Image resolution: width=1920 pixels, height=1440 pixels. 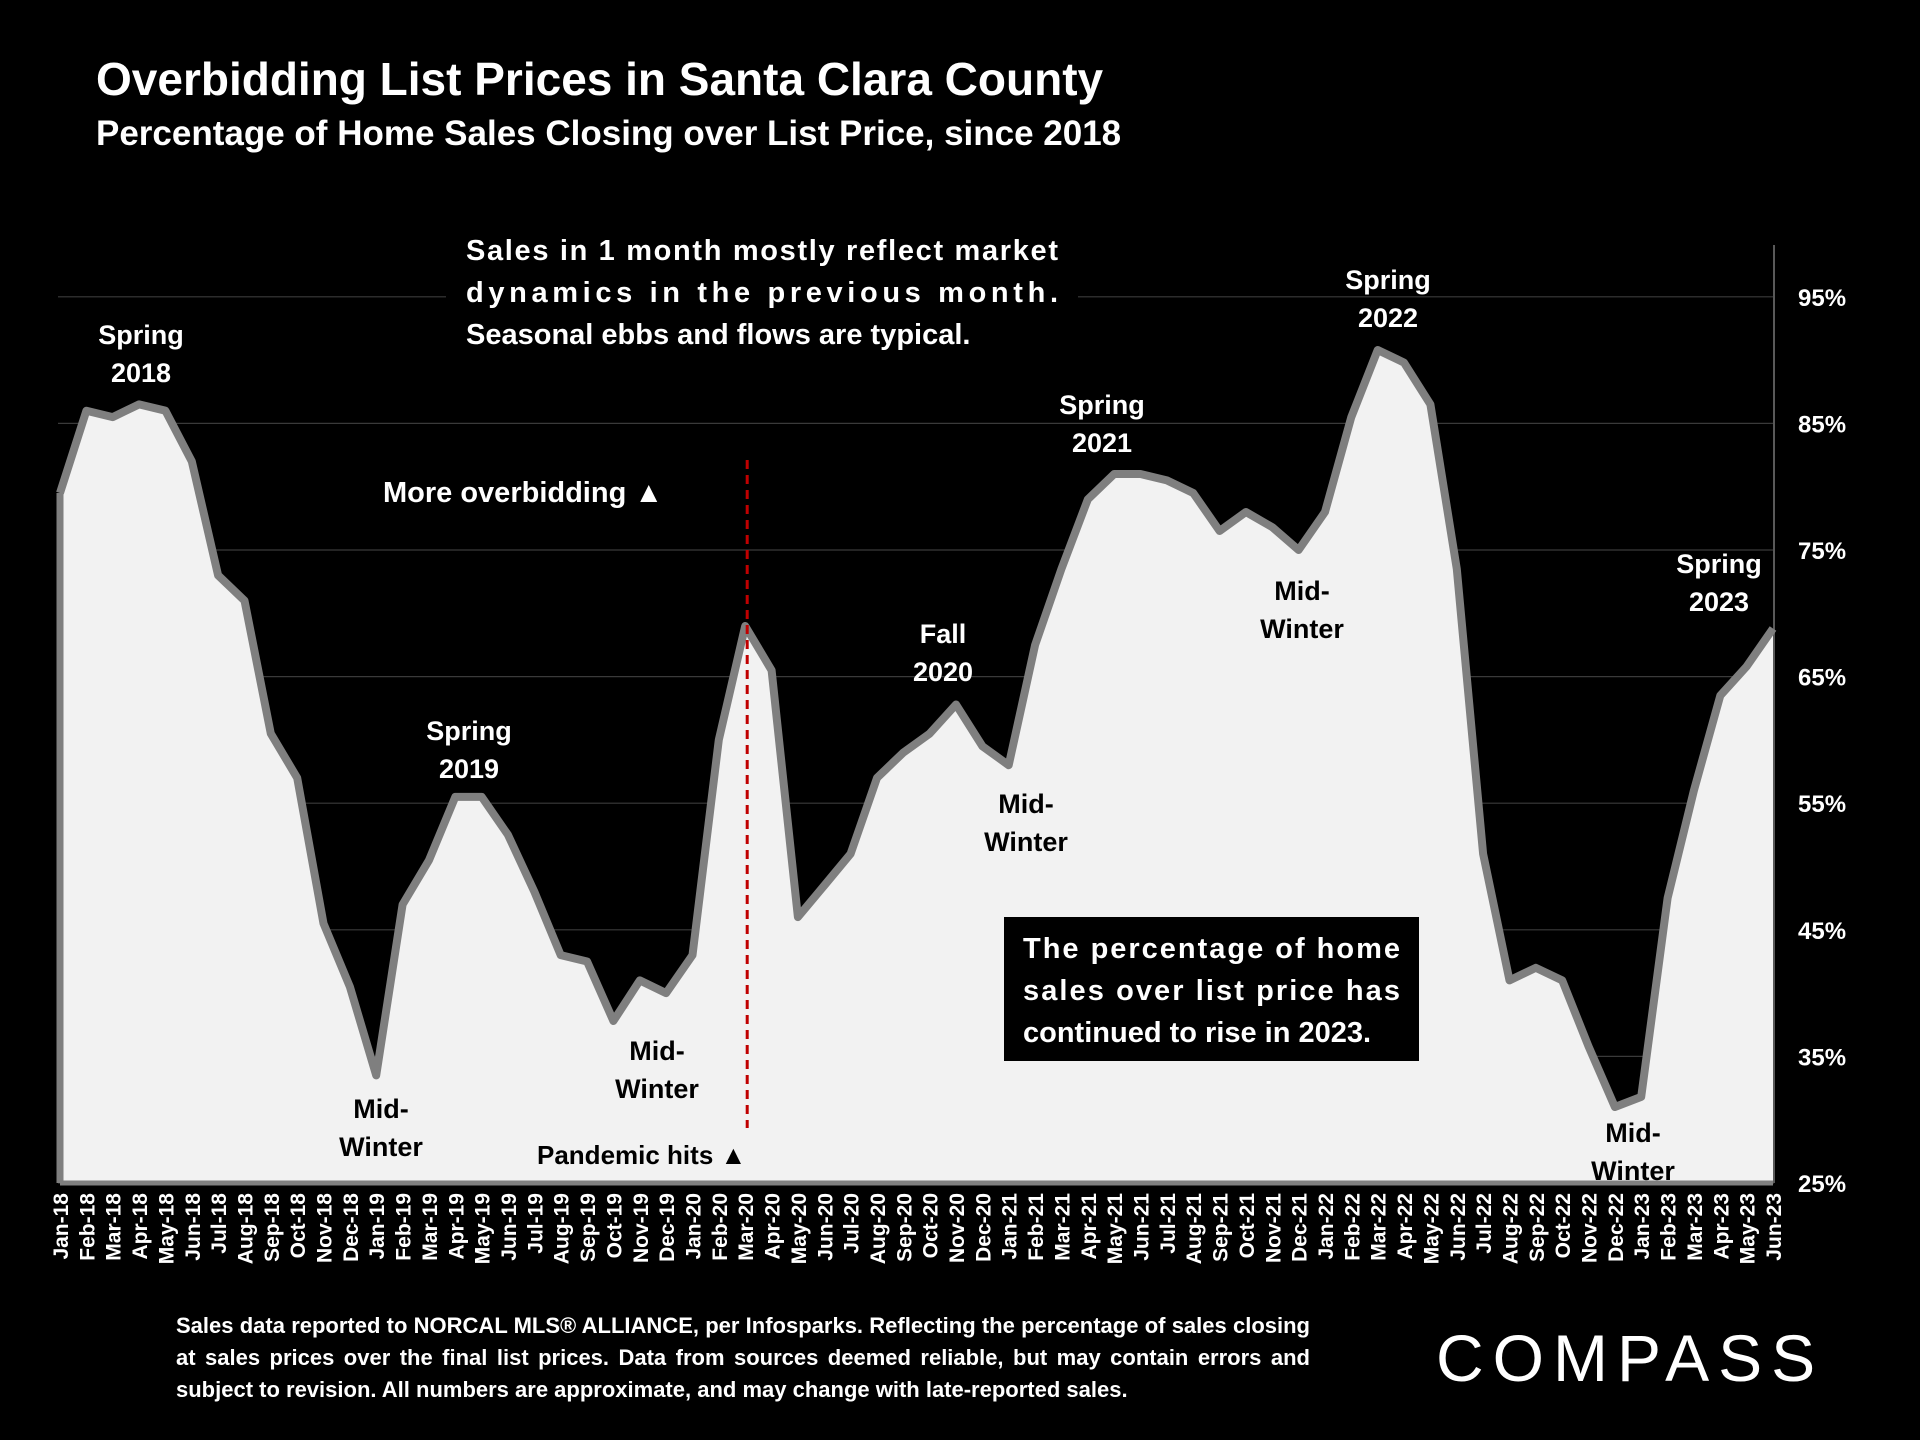 I want to click on annotation-line: 2021, so click(x=1102, y=443).